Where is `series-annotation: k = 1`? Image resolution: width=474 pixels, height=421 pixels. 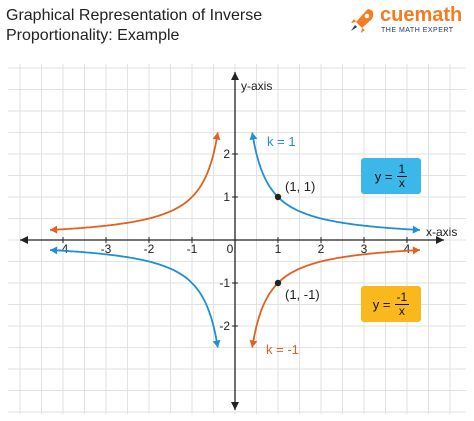
series-annotation: k = 1 is located at coordinates (281, 141).